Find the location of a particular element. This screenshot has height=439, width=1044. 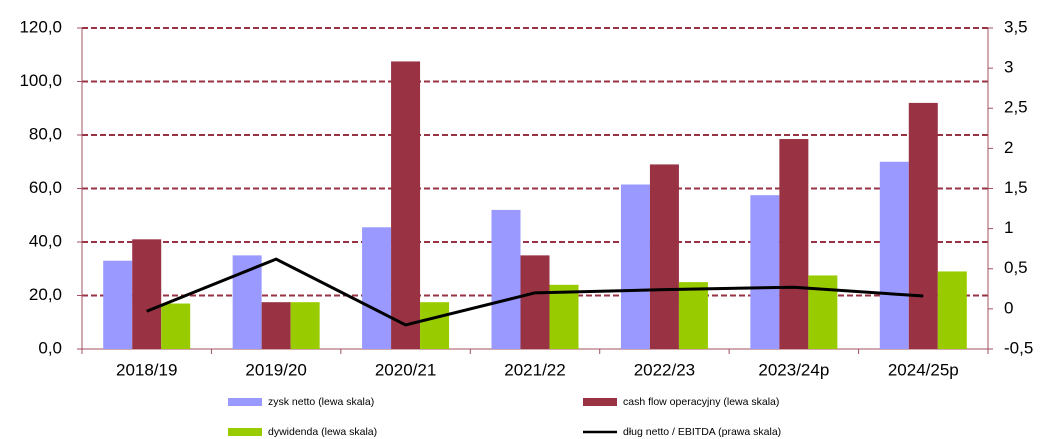

y-tick-label: 20,0 is located at coordinates (45, 294).